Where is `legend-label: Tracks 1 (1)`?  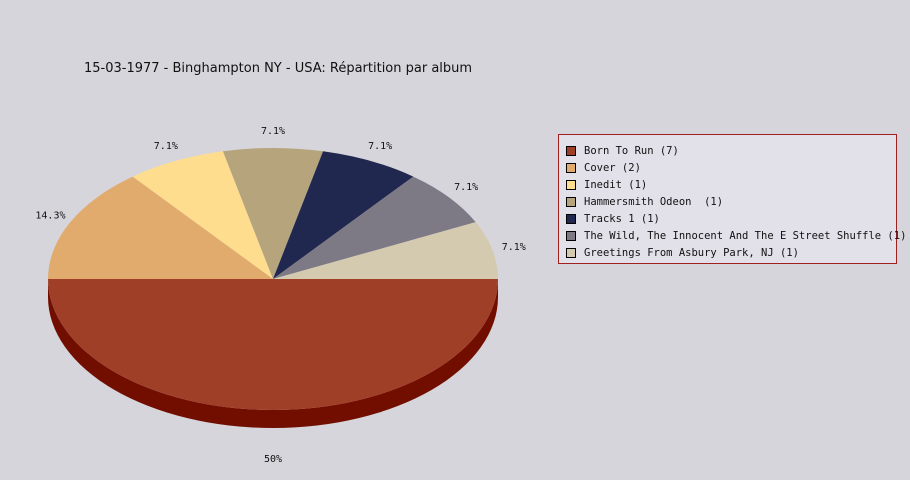
legend-label: Tracks 1 (1) is located at coordinates (622, 218).